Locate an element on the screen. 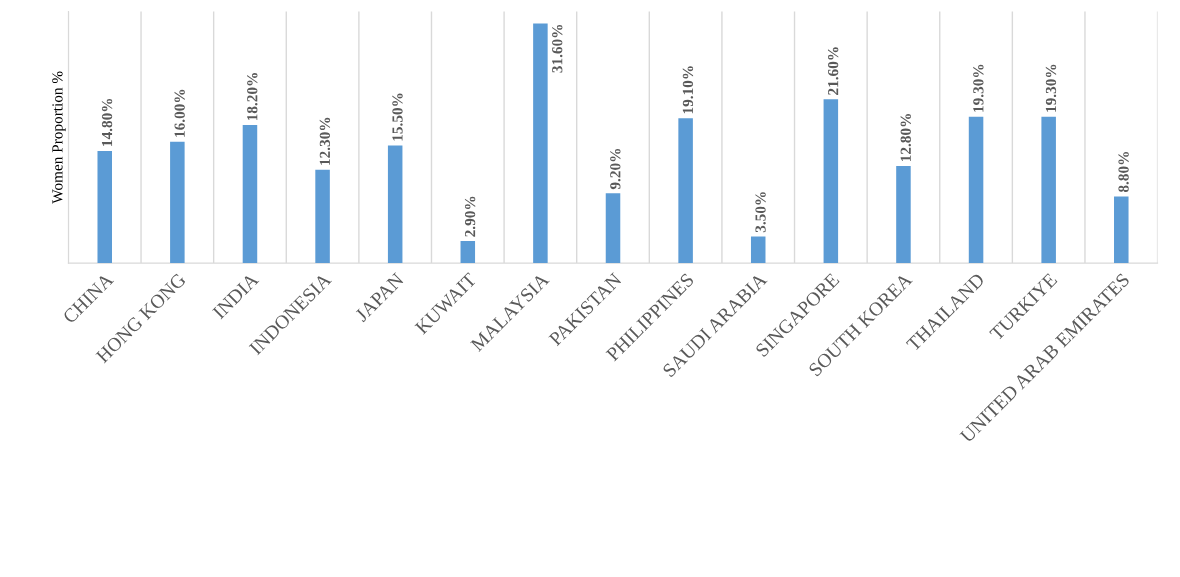 Image resolution: width=1180 pixels, height=577 pixels. data-label: 14.80% is located at coordinates (107, 122).